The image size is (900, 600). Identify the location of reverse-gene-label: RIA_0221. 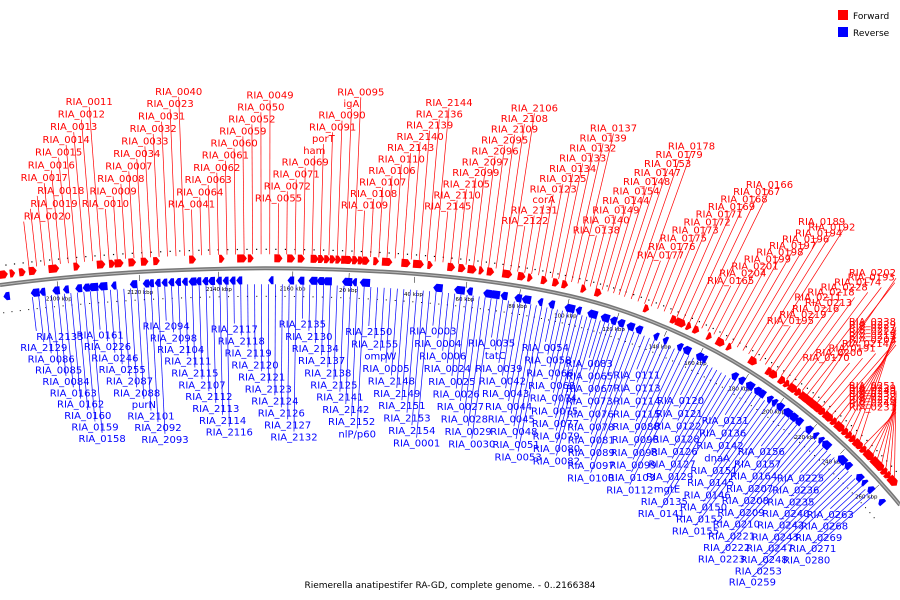
(731, 536).